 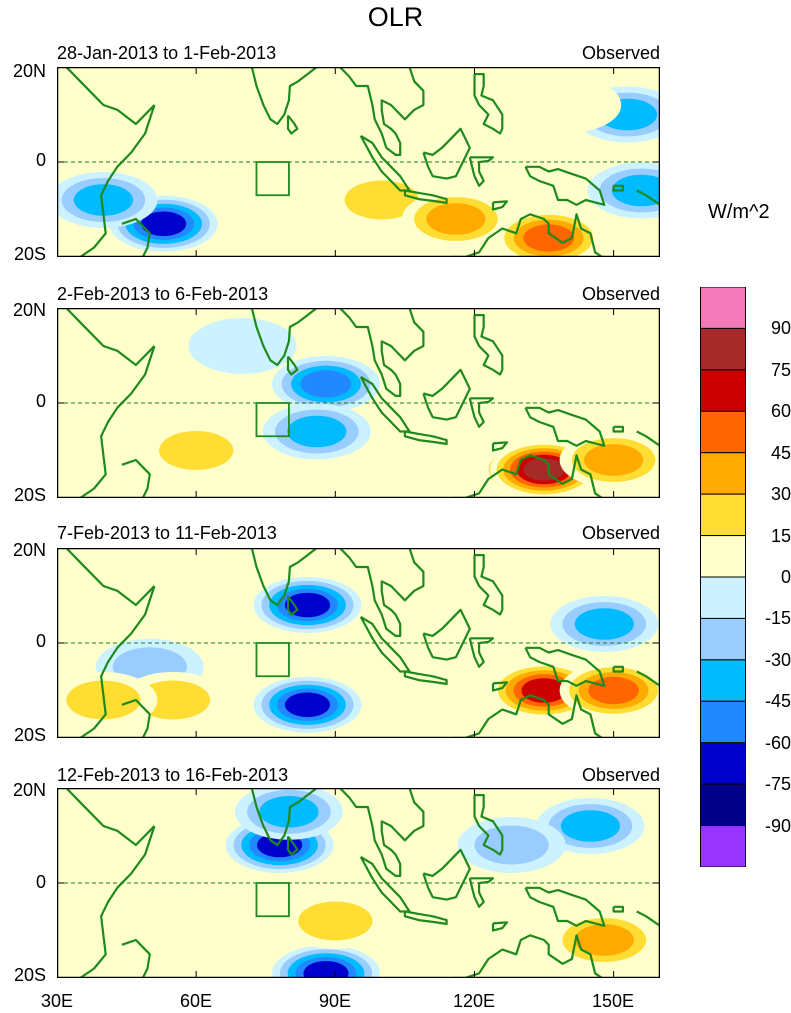 I want to click on panel-1-ylabel-20n: 20N, so click(x=29, y=71).